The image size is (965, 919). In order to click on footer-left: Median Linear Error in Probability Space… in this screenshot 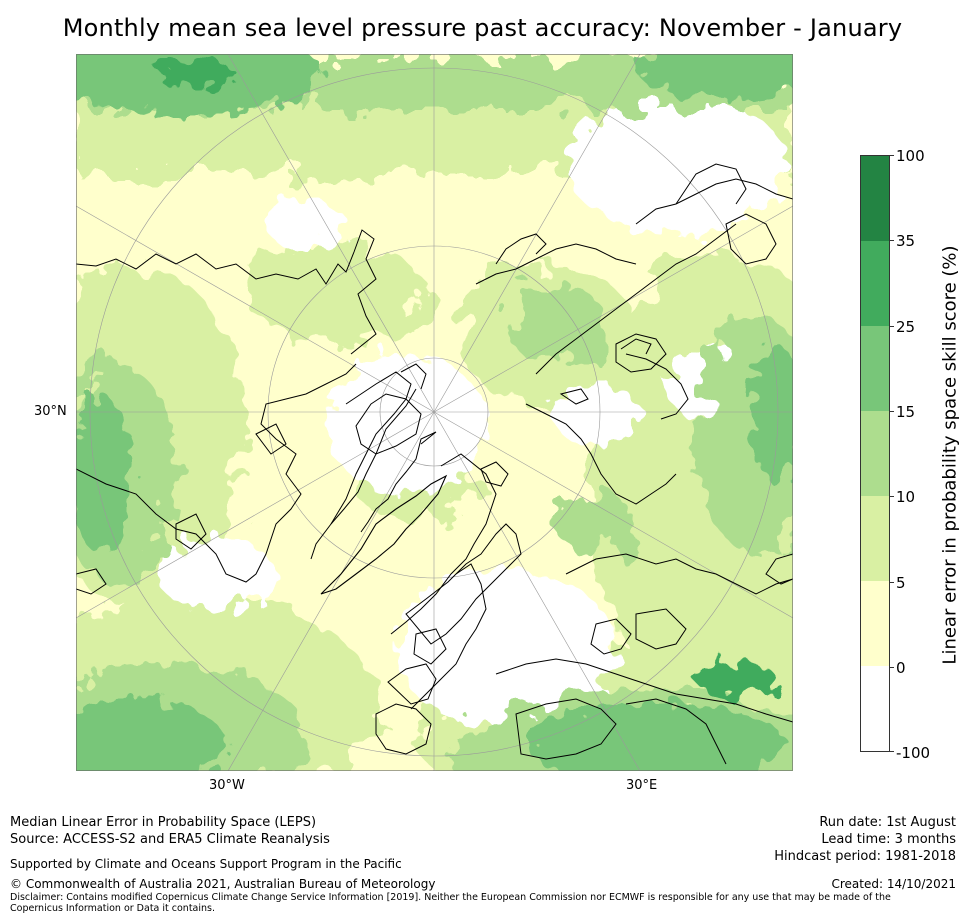, I will do `click(170, 831)`.